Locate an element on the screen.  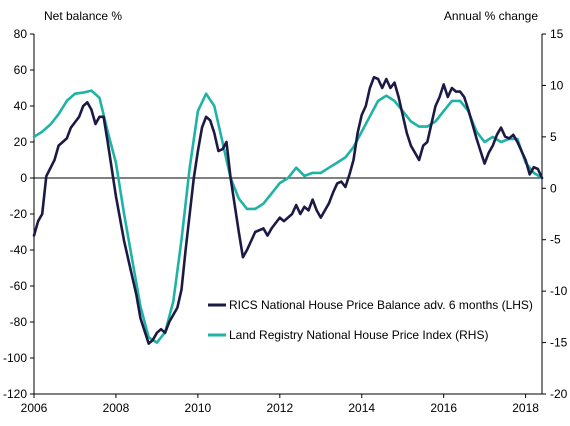
x-tick-label: 2006 is located at coordinates (34, 408).